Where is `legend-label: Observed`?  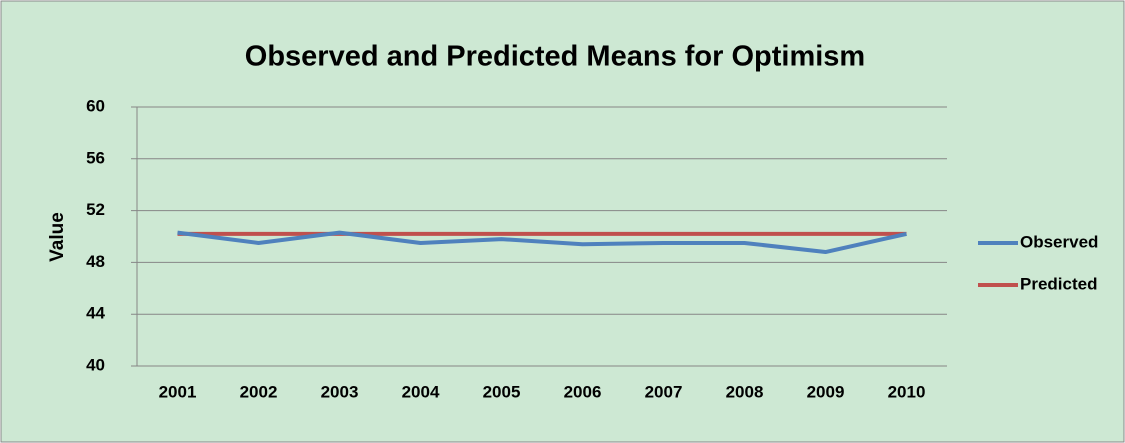
legend-label: Observed is located at coordinates (1059, 241).